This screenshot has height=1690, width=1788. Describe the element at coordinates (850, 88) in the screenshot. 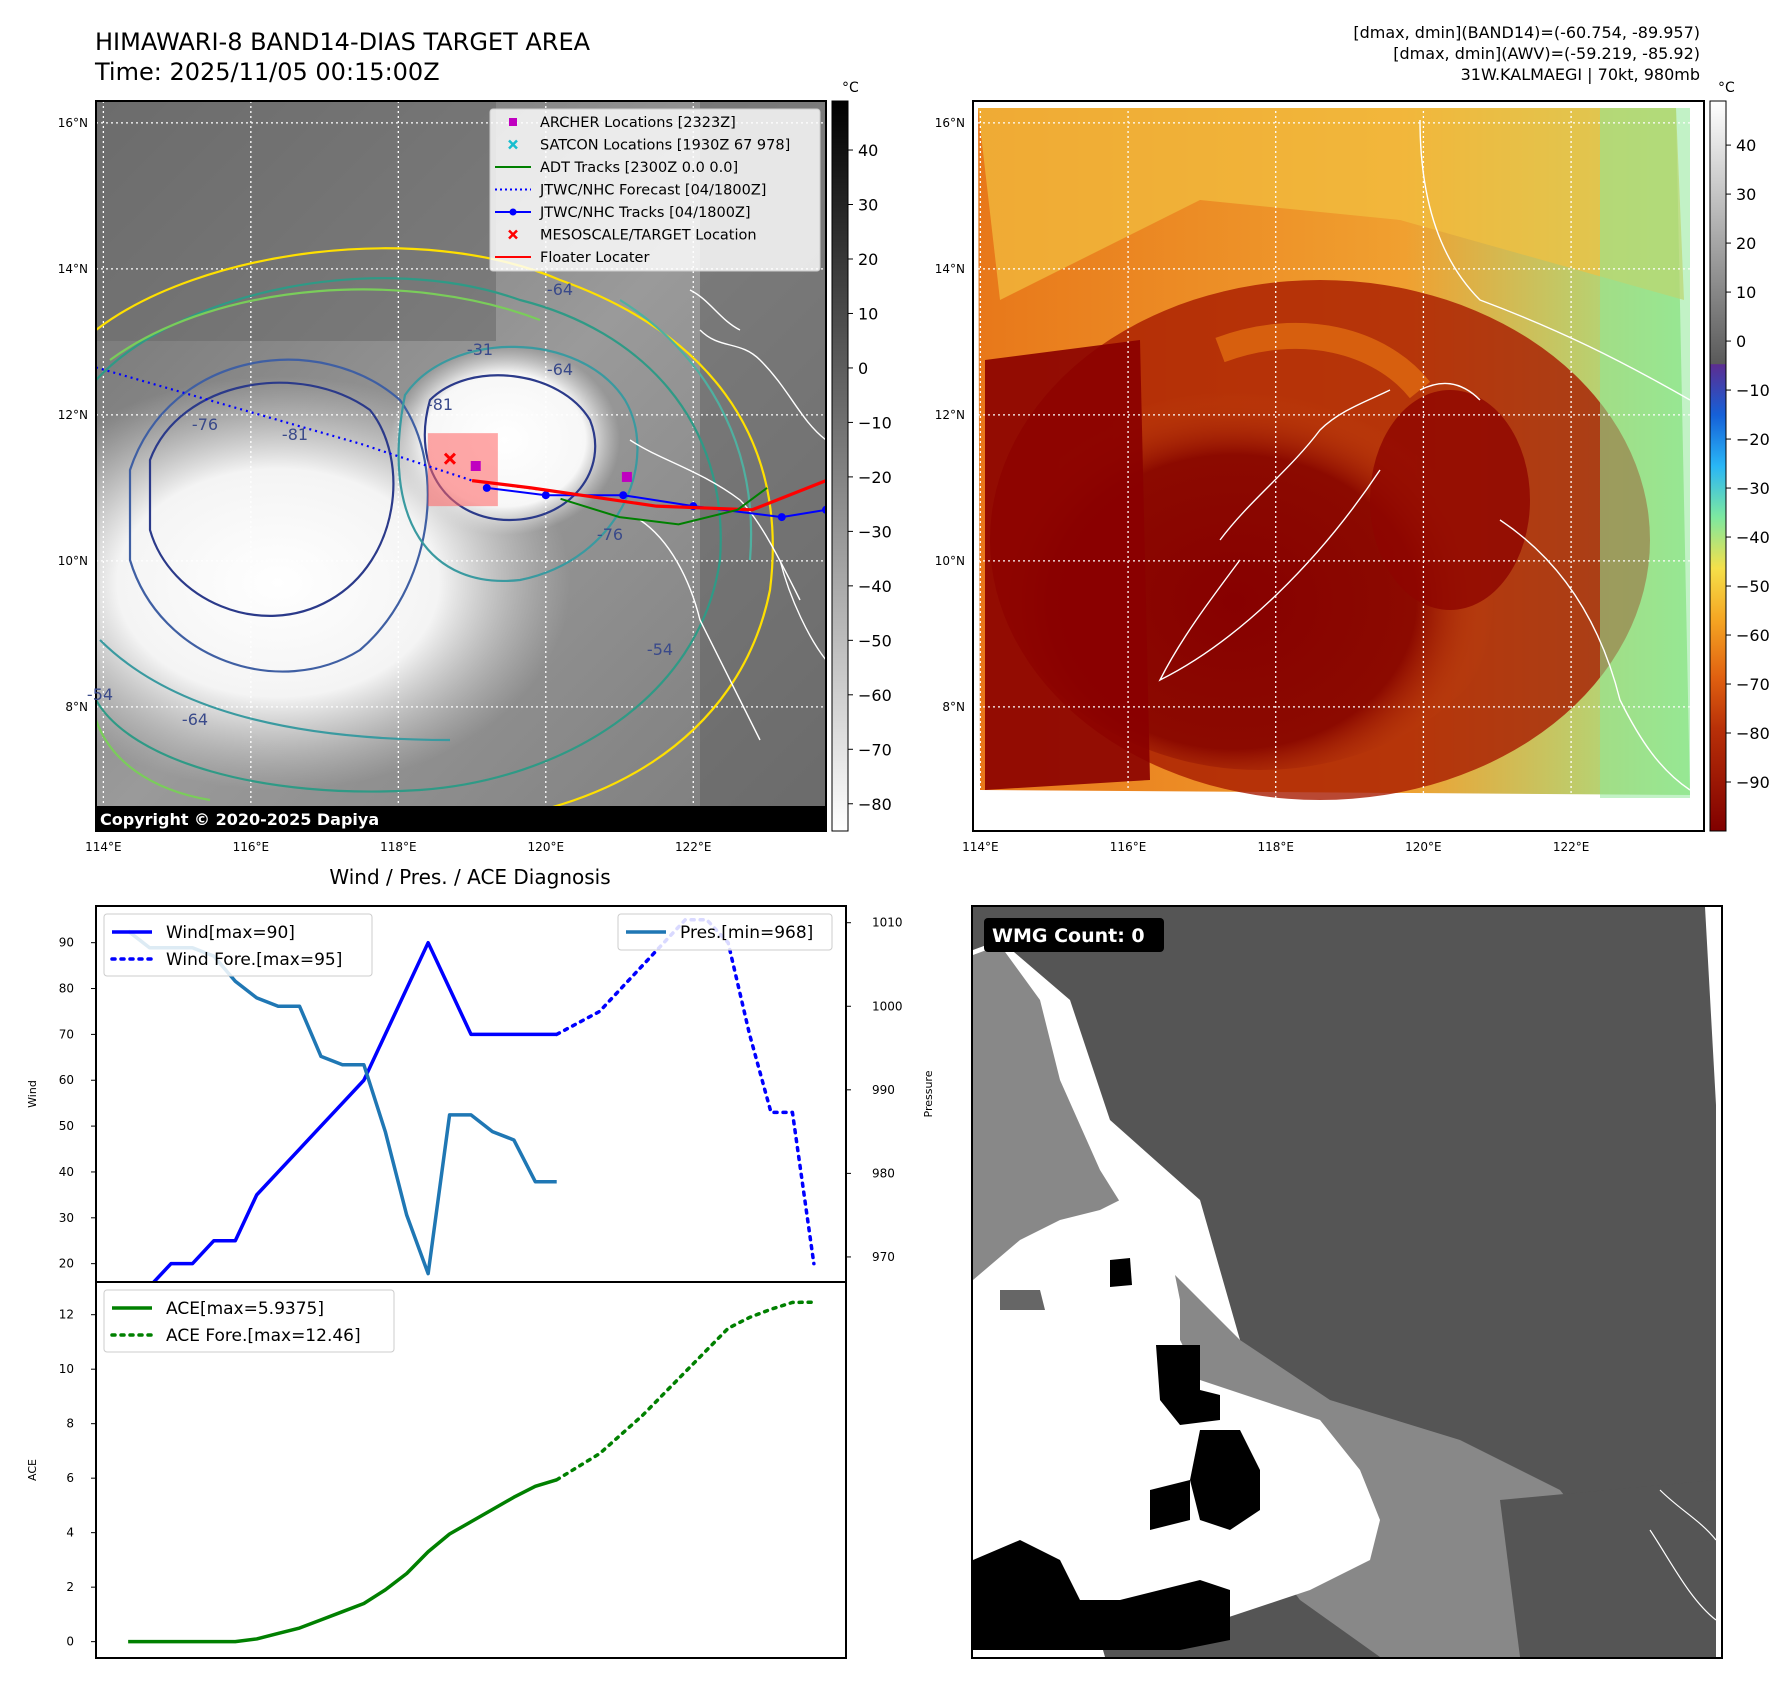

I see `ir-colorbar-unit: °C` at that location.